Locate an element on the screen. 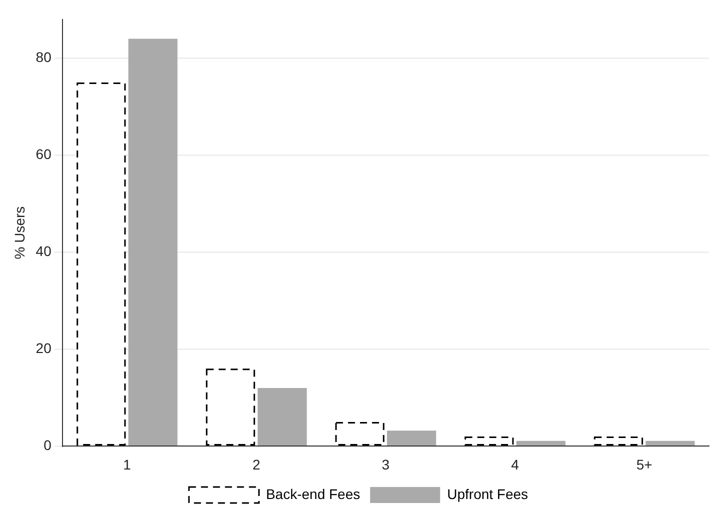 The image size is (727, 521). y-tick-label: 0 is located at coordinates (48, 445).